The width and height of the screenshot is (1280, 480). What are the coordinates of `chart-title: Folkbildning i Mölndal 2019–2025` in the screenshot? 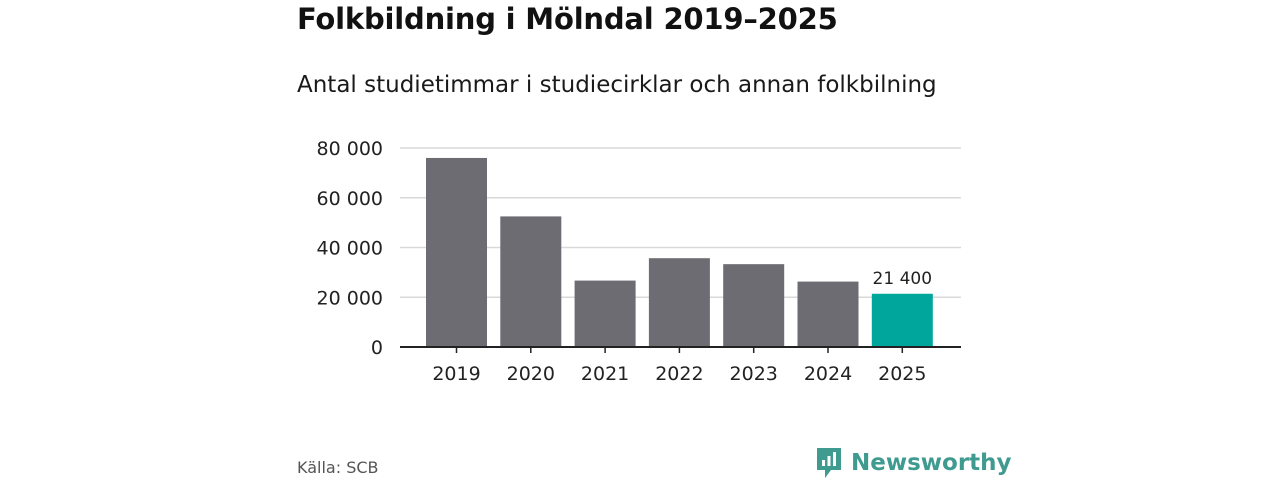 It's located at (567, 19).